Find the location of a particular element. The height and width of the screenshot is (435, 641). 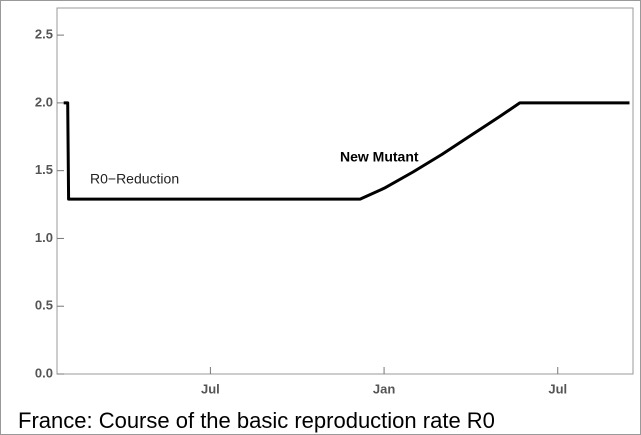

y-tick-label: 0.0 is located at coordinates (44, 372).